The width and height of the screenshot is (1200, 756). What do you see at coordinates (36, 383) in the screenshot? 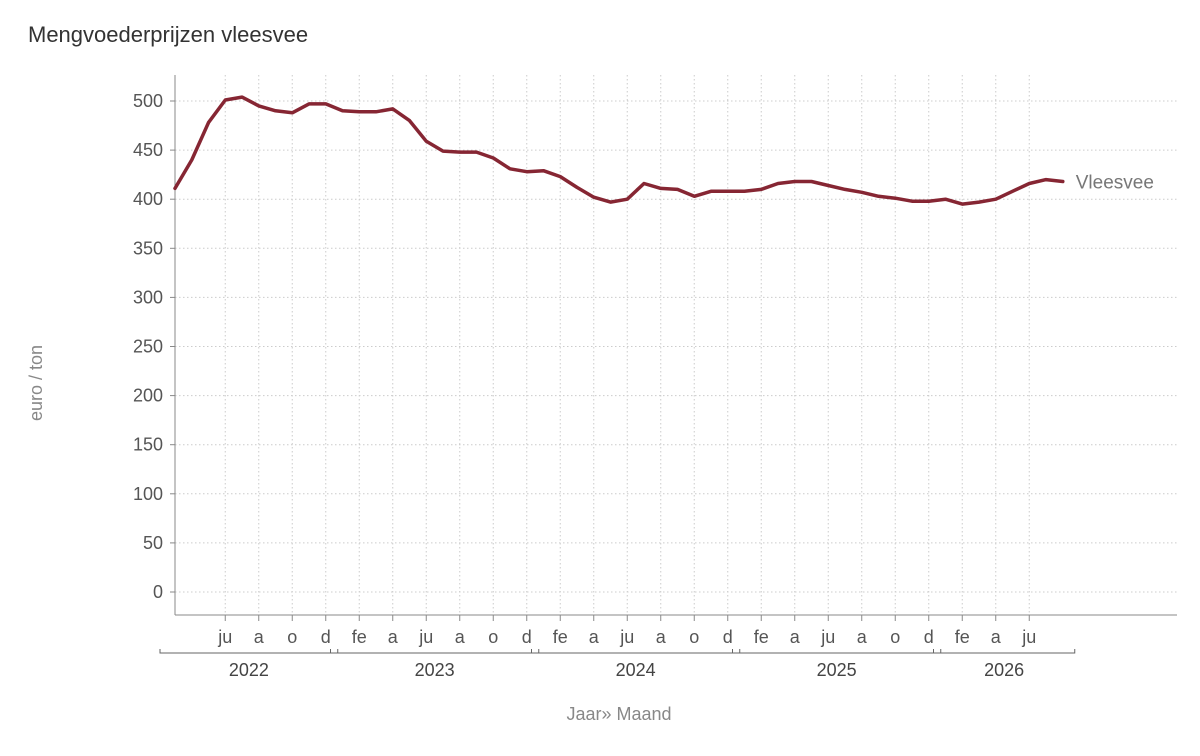
I see `y-axis-title: euro / ton` at bounding box center [36, 383].